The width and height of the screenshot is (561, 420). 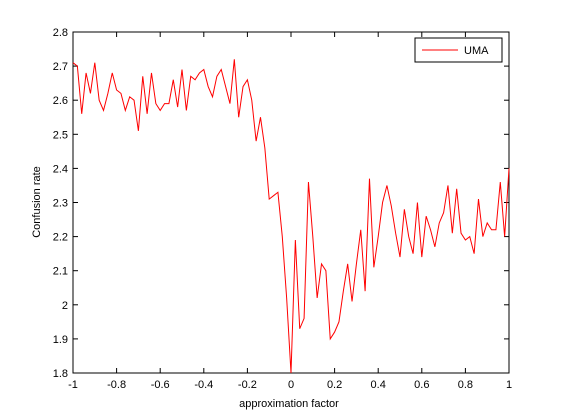 I want to click on y-tick-label: 2.7, so click(x=60, y=67).